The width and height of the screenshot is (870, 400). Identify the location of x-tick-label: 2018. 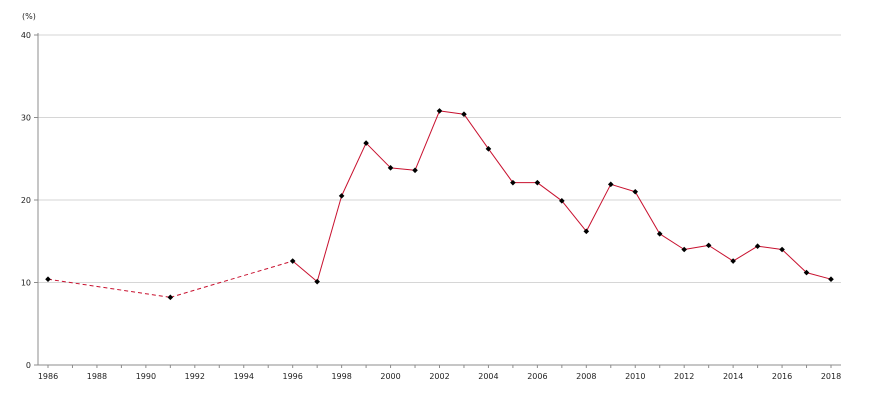
(831, 376).